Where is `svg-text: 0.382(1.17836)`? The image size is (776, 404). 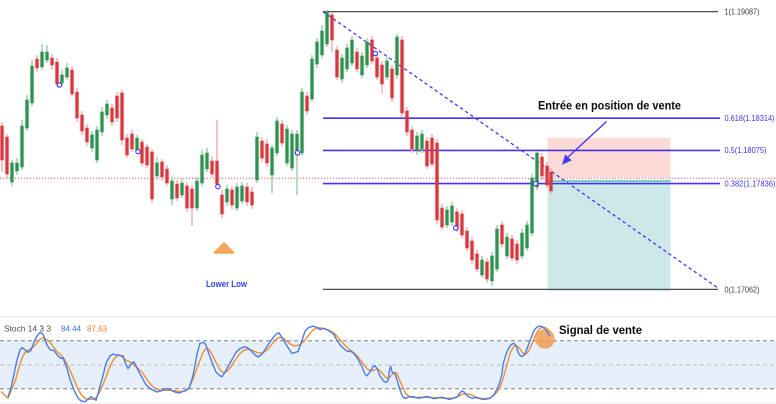
svg-text: 0.382(1.17836) is located at coordinates (750, 183).